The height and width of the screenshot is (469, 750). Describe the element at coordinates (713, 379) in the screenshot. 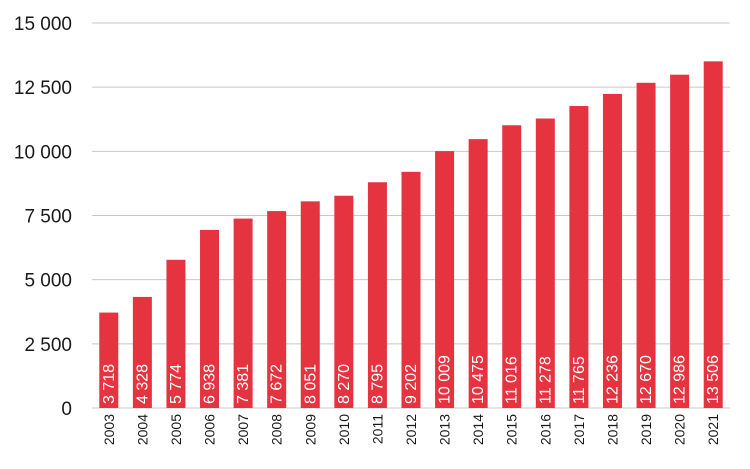

I see `bar-value-label: 13 506` at that location.